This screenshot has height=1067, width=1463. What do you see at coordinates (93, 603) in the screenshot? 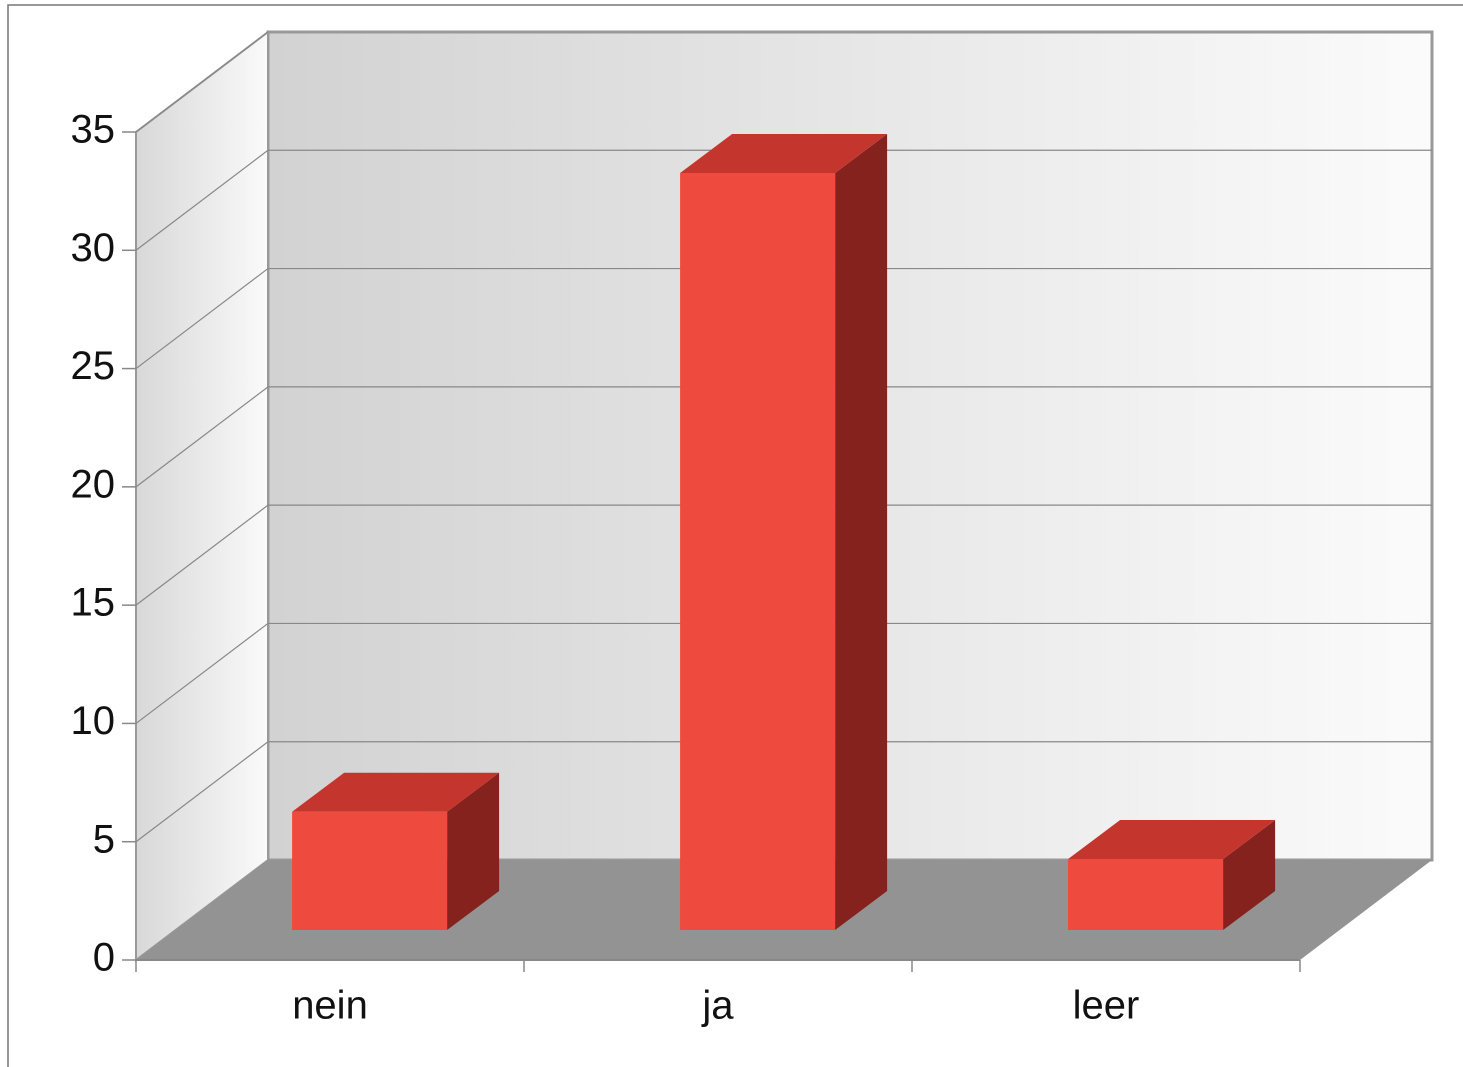
I see `y-tick-label: 15` at bounding box center [93, 603].